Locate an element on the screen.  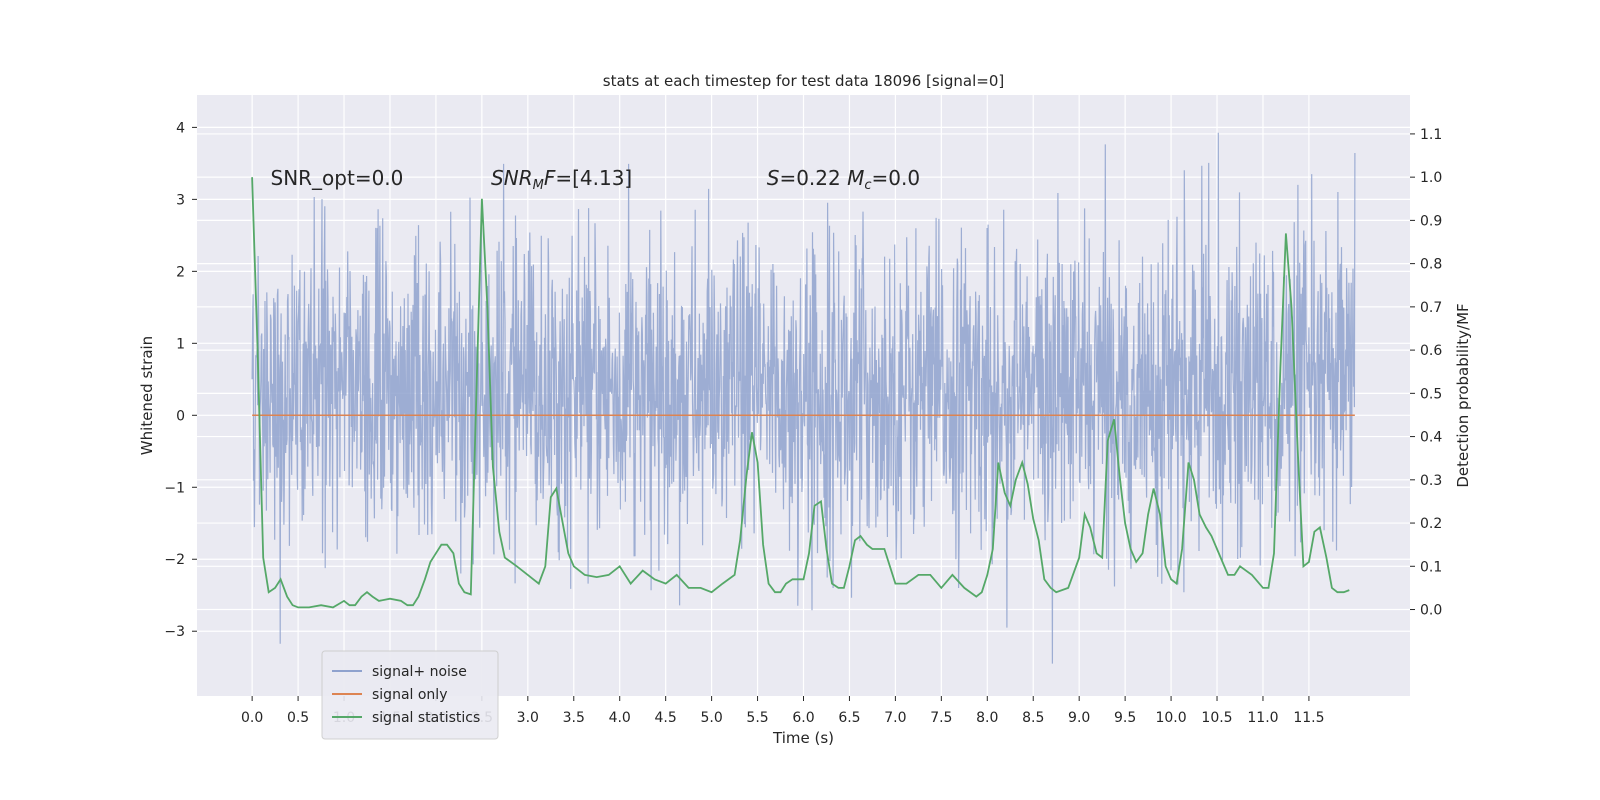
annotation-s-mc: S=0.22 Mc=0.0 is located at coordinates (843, 179).